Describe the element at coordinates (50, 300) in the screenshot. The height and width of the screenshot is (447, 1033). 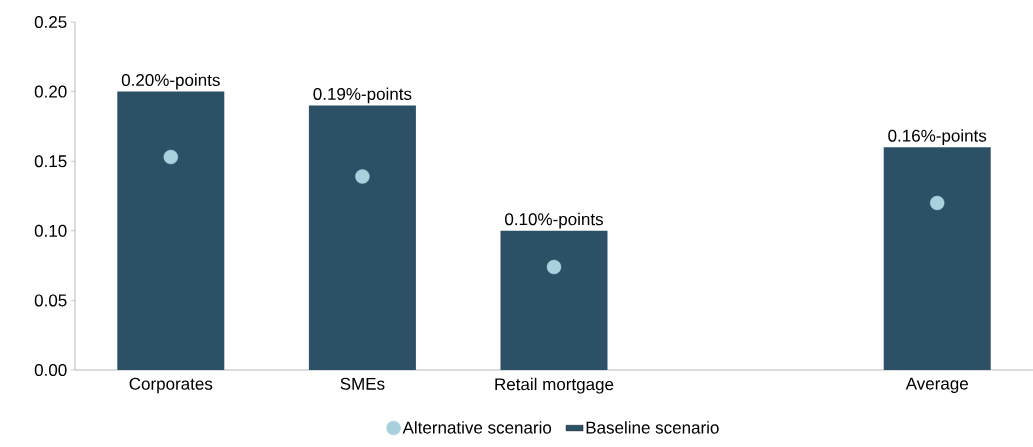
I see `y-tick-label: 0.05` at that location.